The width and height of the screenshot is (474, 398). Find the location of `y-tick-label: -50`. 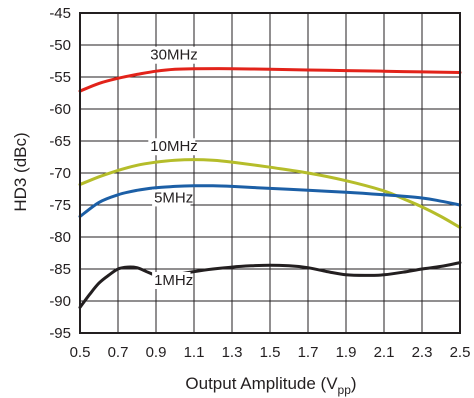

y-tick-label: -50 is located at coordinates (60, 45).